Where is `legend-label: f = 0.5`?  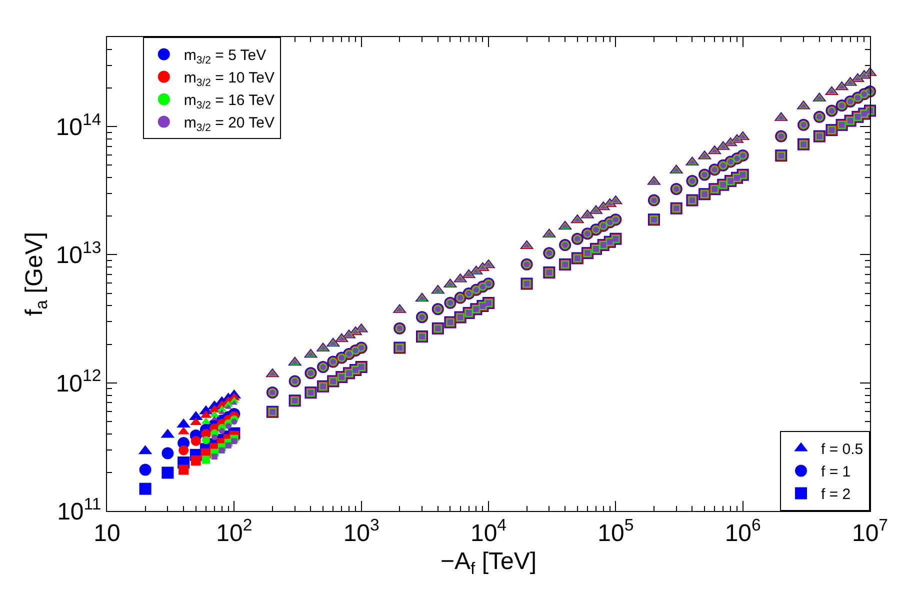
legend-label: f = 0.5 is located at coordinates (842, 449).